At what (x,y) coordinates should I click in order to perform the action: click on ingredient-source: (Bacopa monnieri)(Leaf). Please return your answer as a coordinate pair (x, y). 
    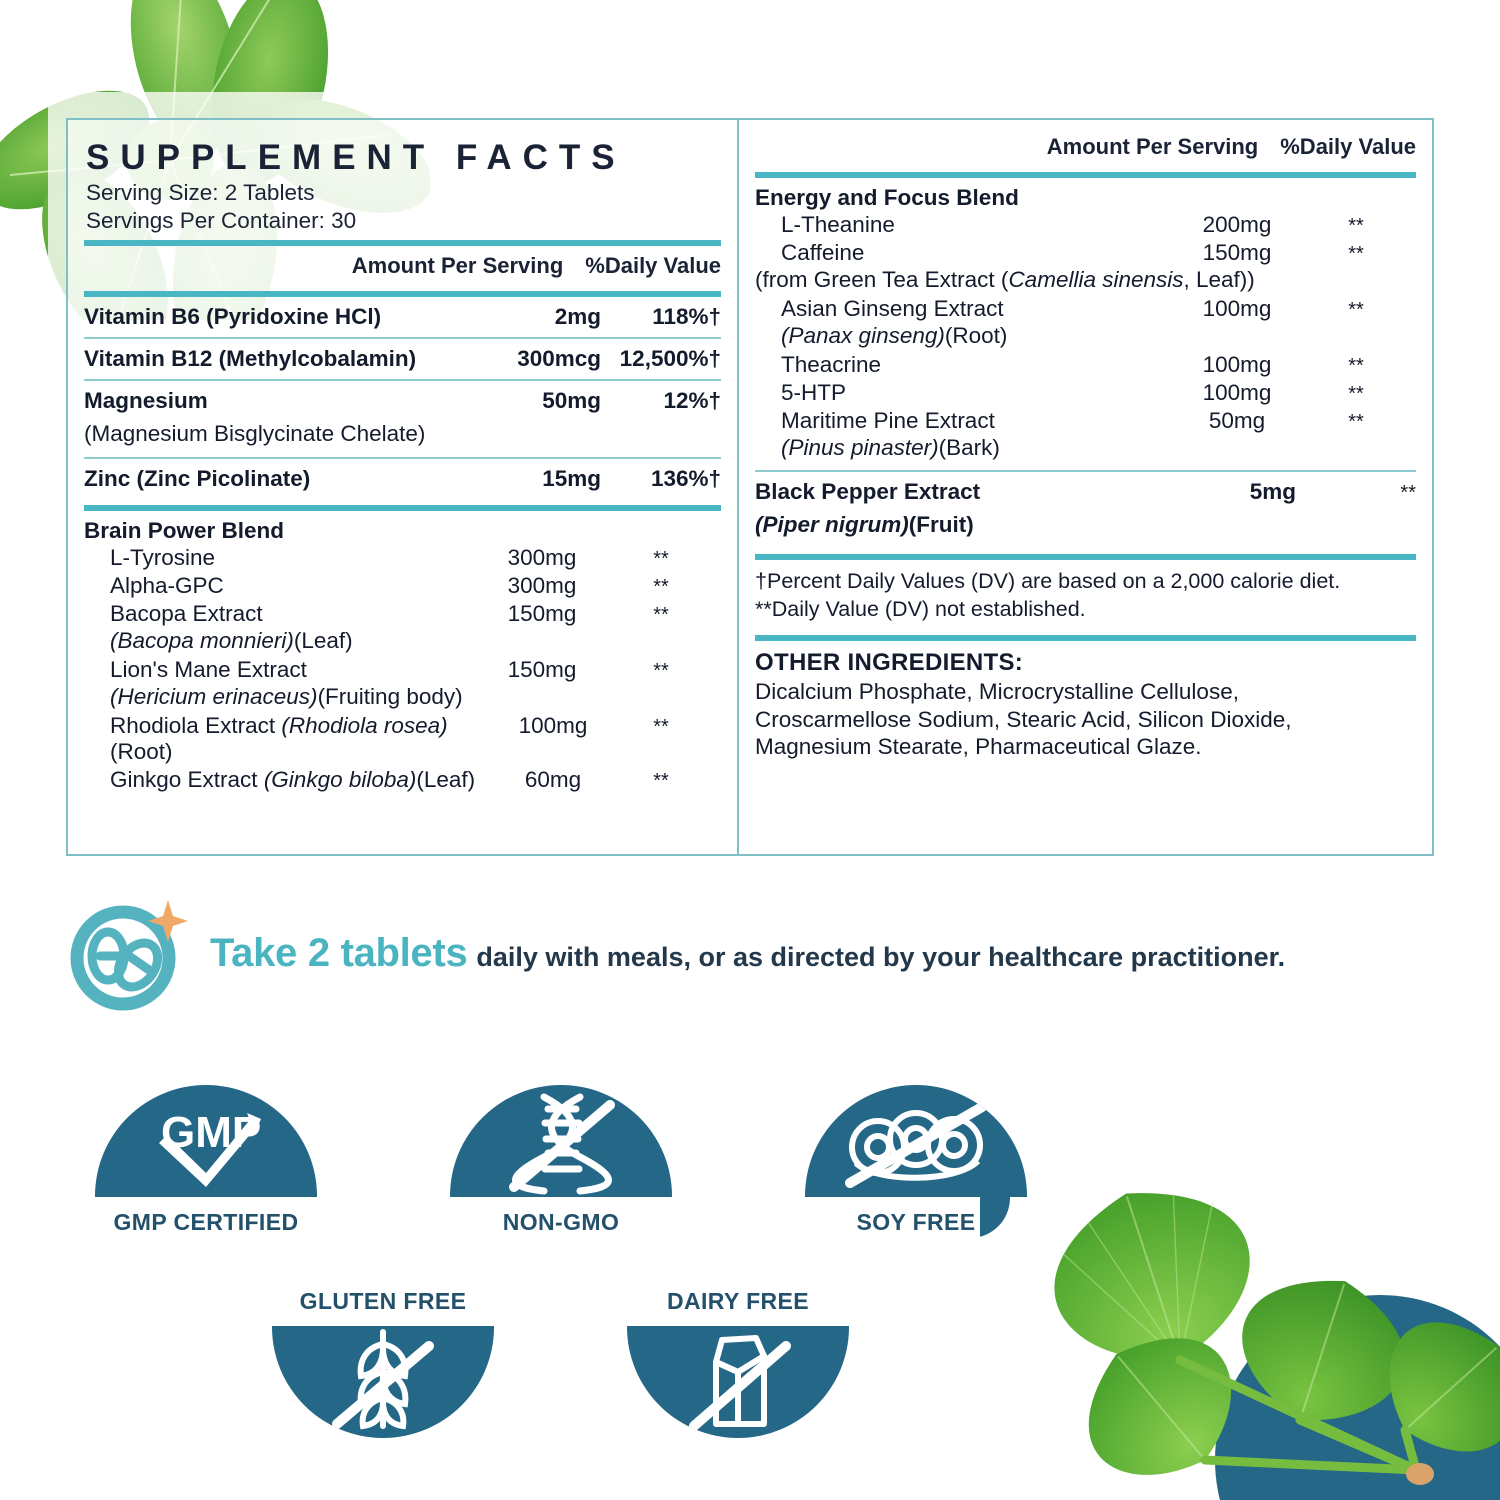
    Looking at the image, I should click on (402, 642).